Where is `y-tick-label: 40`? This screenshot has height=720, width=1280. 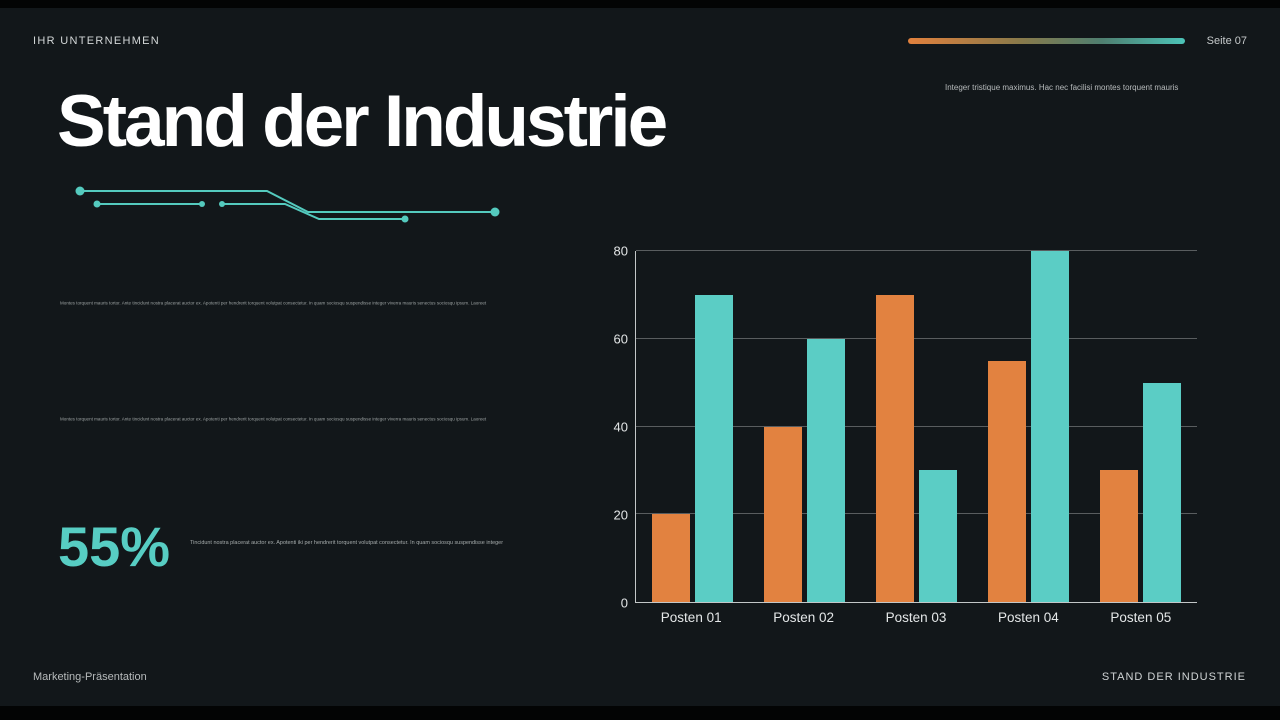 y-tick-label: 40 is located at coordinates (620, 427).